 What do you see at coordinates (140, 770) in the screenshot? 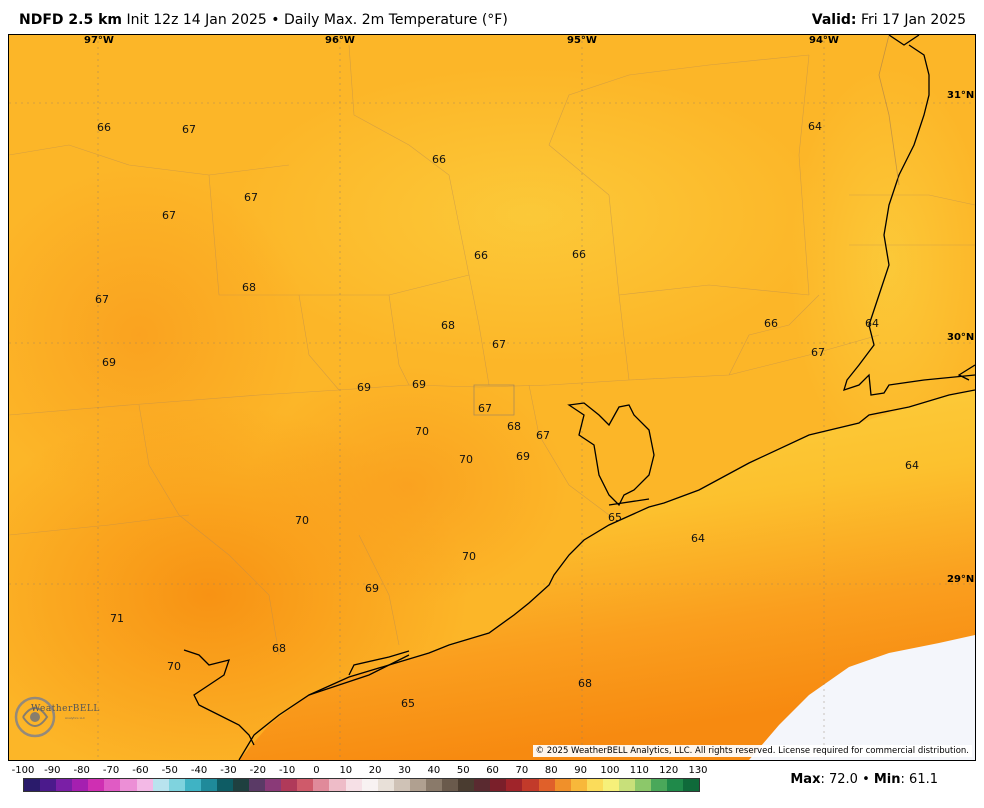
I see `colorbar-tick-label: -60` at bounding box center [140, 770].